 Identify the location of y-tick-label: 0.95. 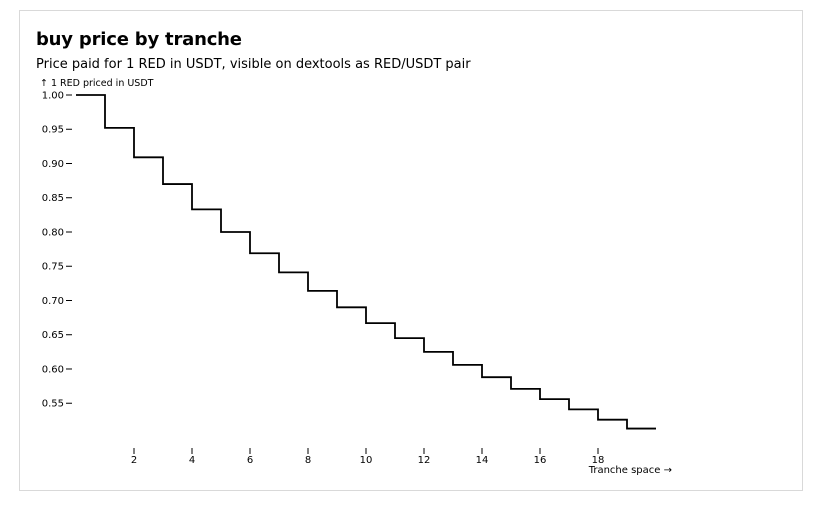
(53, 130).